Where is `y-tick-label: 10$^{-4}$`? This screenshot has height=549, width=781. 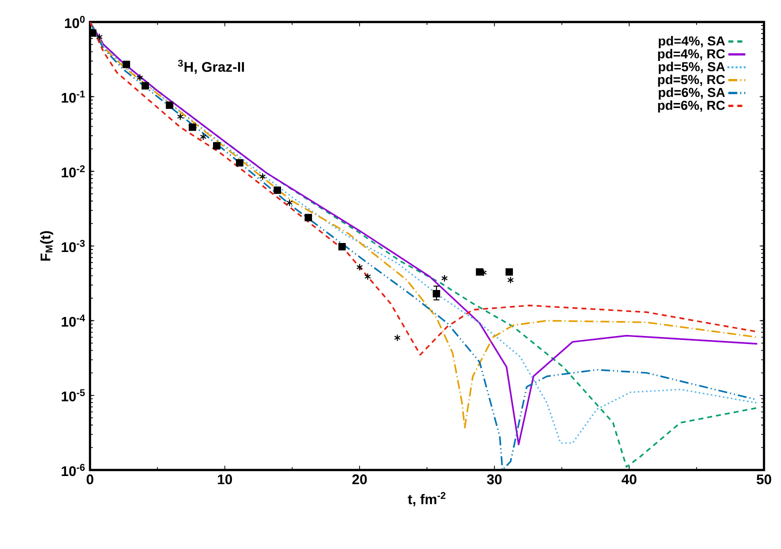
y-tick-label: 10$^{-4}$ is located at coordinates (74, 320).